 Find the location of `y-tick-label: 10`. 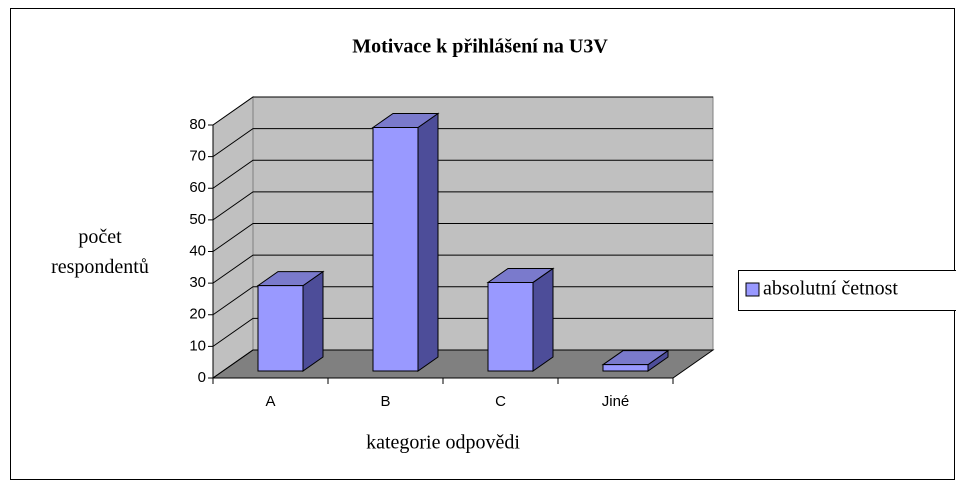

y-tick-label: 10 is located at coordinates (197, 345).